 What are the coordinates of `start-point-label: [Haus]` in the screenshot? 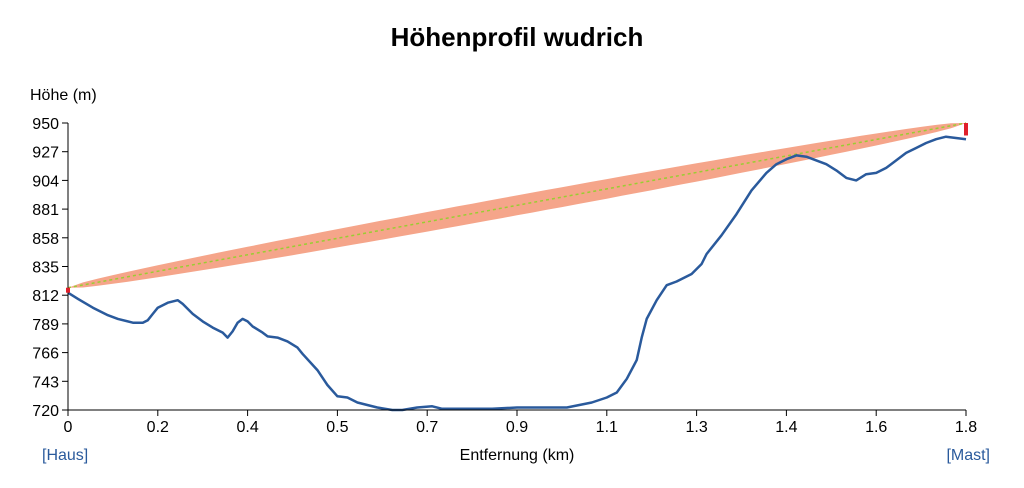 It's located at (65, 455).